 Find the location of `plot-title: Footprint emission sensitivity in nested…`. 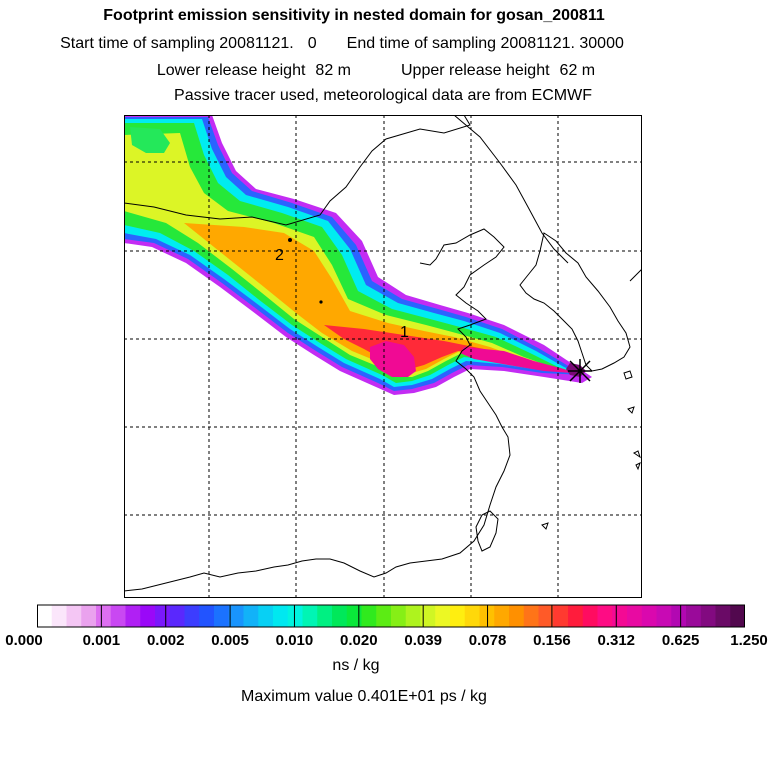

plot-title: Footprint emission sensitivity in nested… is located at coordinates (354, 15).